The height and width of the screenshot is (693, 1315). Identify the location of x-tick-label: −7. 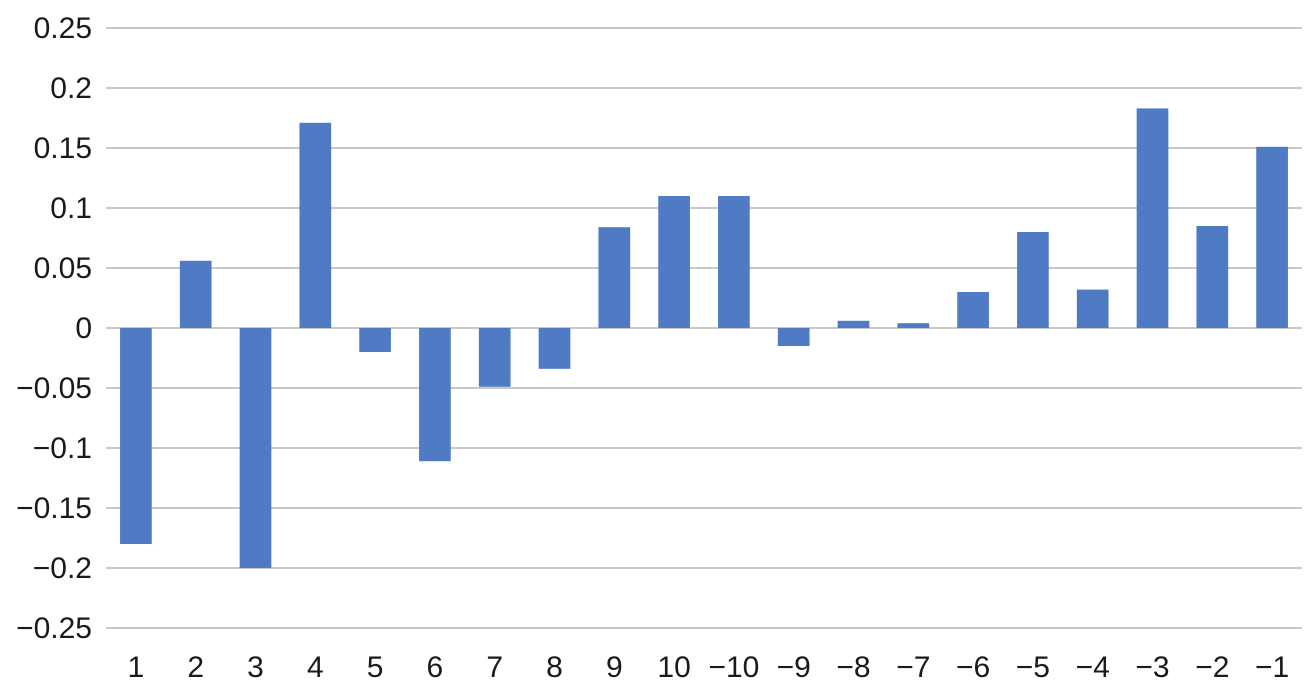
(913, 667).